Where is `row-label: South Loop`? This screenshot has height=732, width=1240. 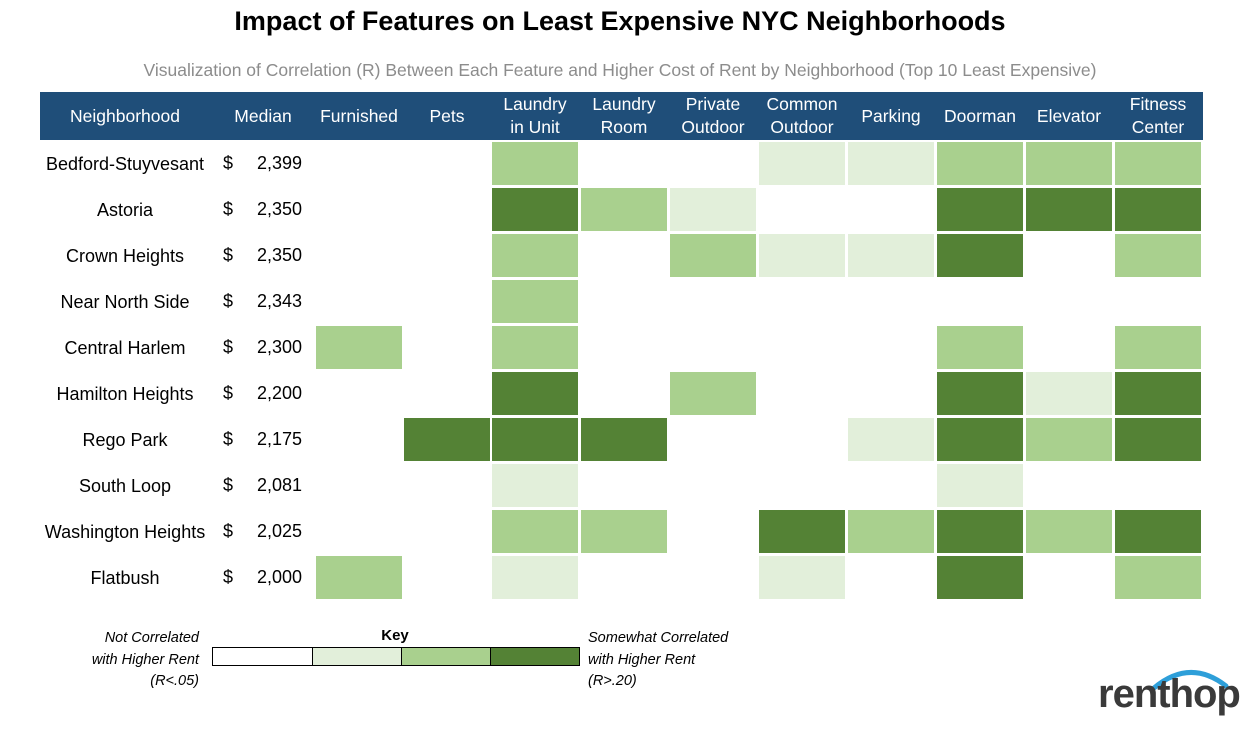
row-label: South Loop is located at coordinates (125, 485).